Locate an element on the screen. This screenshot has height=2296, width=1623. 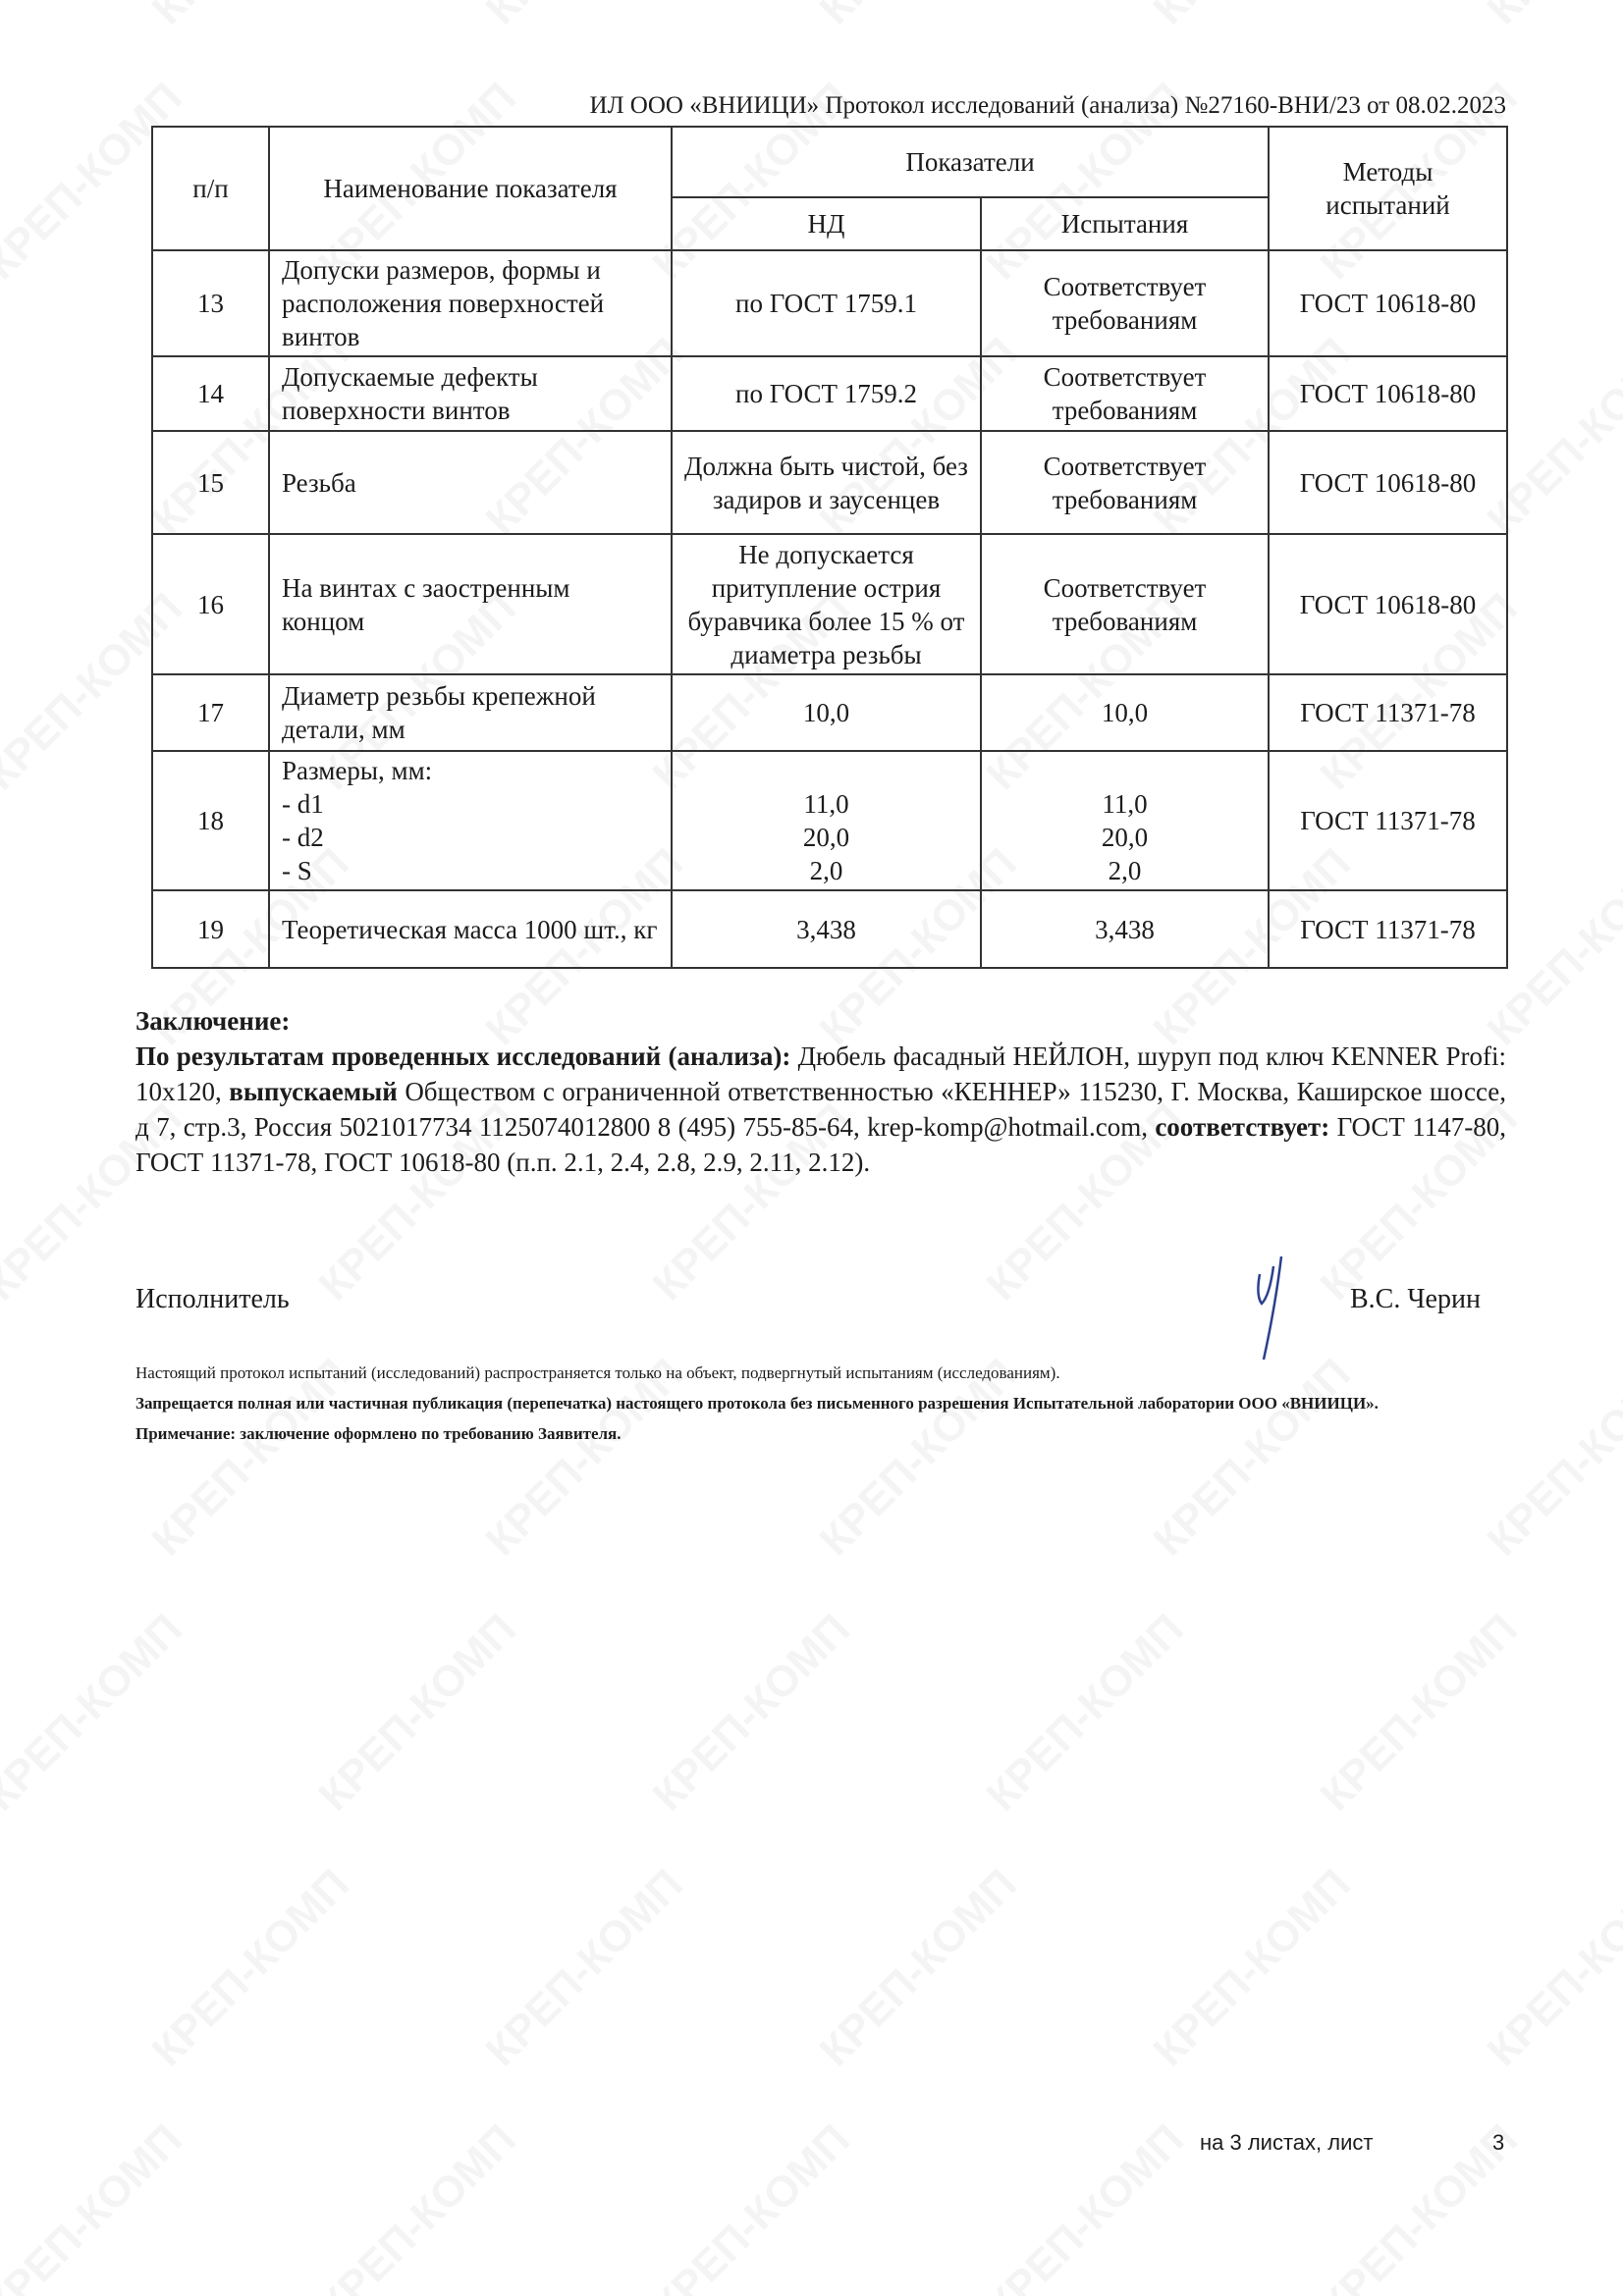
test-value: 10,0 is located at coordinates (1125, 713).